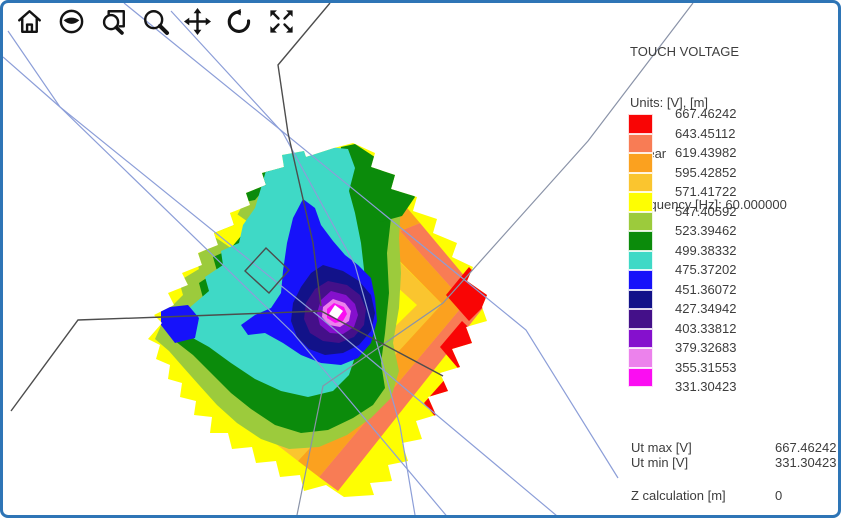  I want to click on legend-value: 451.36072, so click(706, 289).